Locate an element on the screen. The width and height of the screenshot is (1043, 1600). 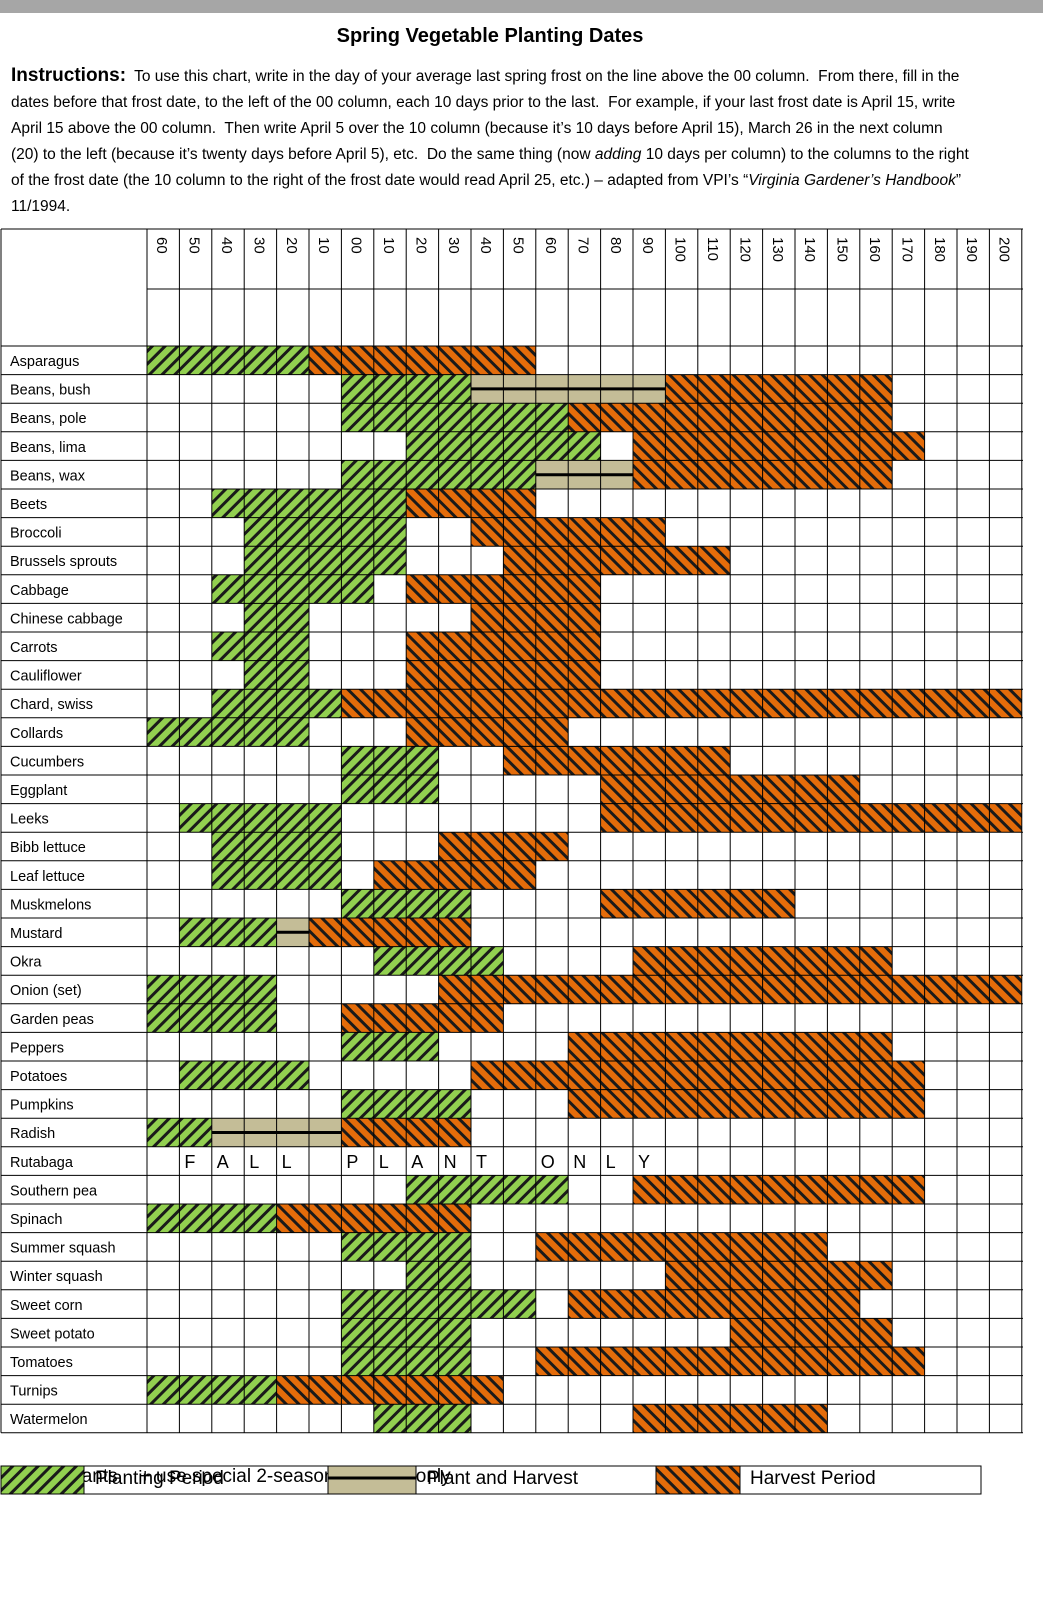
vegetable-label: Beets is located at coordinates (28, 505).